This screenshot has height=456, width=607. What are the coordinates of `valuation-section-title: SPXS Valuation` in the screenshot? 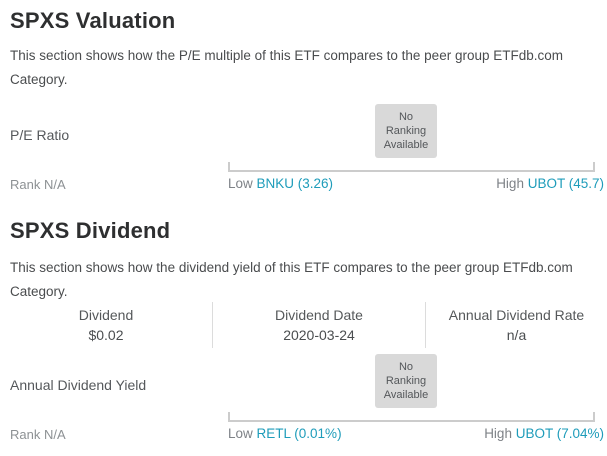 It's located at (93, 20).